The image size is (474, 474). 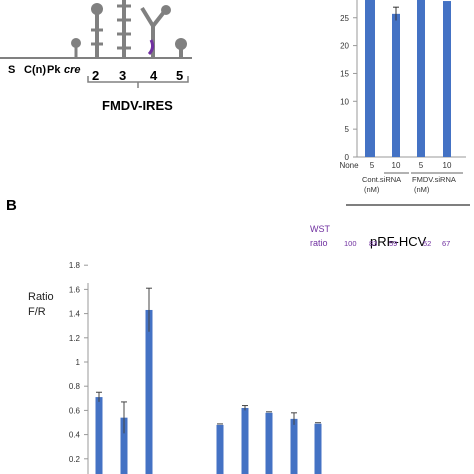 I want to click on wst-value: 52, so click(x=427, y=243).